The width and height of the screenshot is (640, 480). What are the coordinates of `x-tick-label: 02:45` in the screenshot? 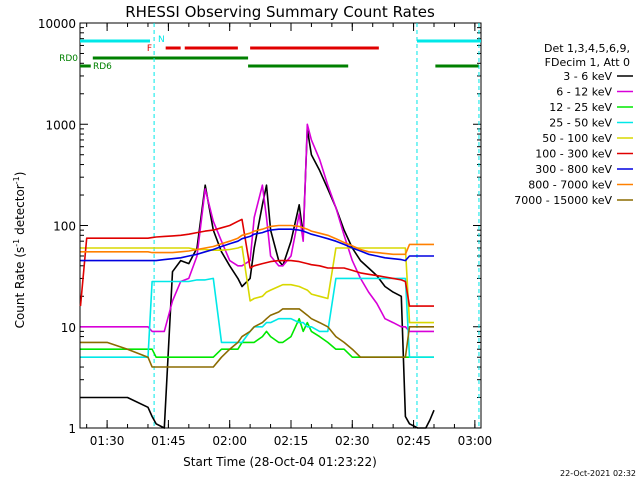 It's located at (413, 441).